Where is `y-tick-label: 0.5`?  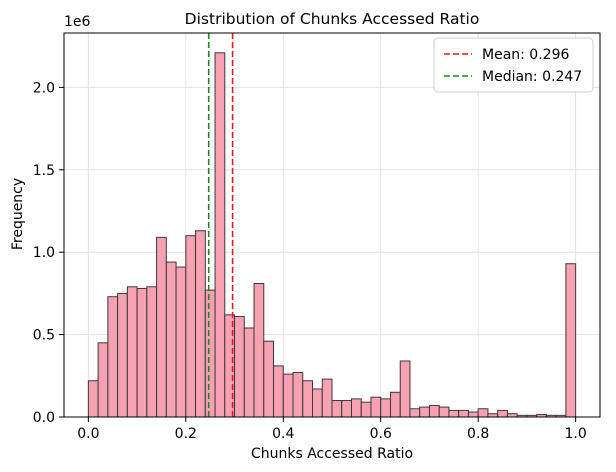 y-tick-label: 0.5 is located at coordinates (44, 336).